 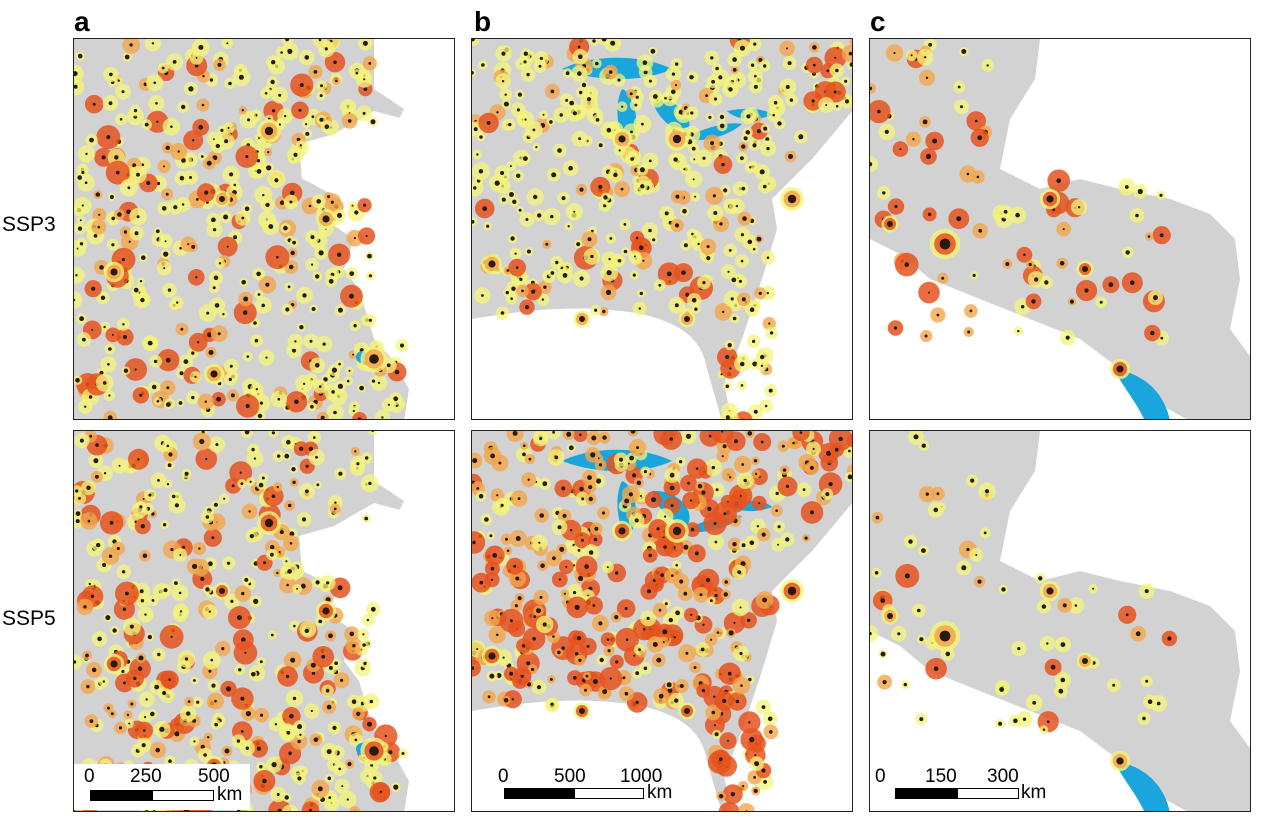 I want to click on scale-tick-b-0: 0, so click(x=503, y=776).